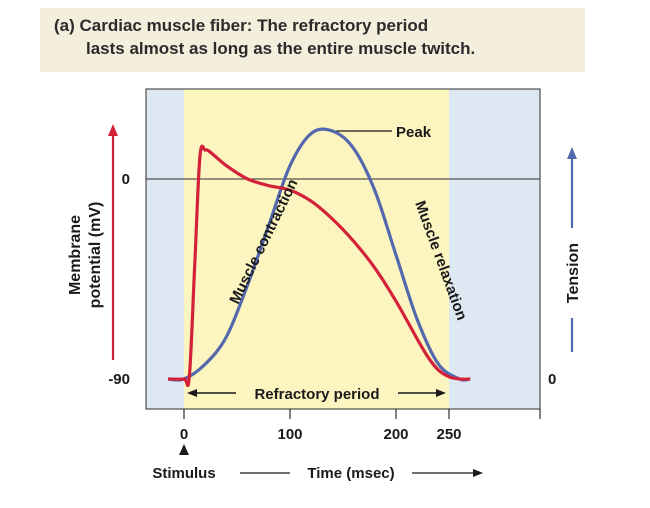 The width and height of the screenshot is (650, 508). I want to click on y-tick-label-neg90: -90, so click(119, 379).